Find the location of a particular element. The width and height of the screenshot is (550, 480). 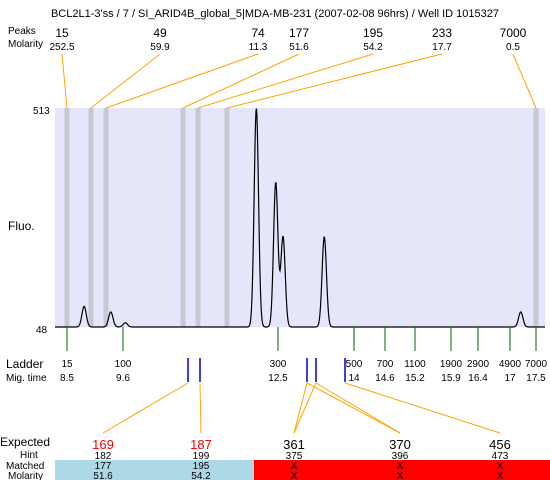

hint-size: 473 is located at coordinates (500, 456).